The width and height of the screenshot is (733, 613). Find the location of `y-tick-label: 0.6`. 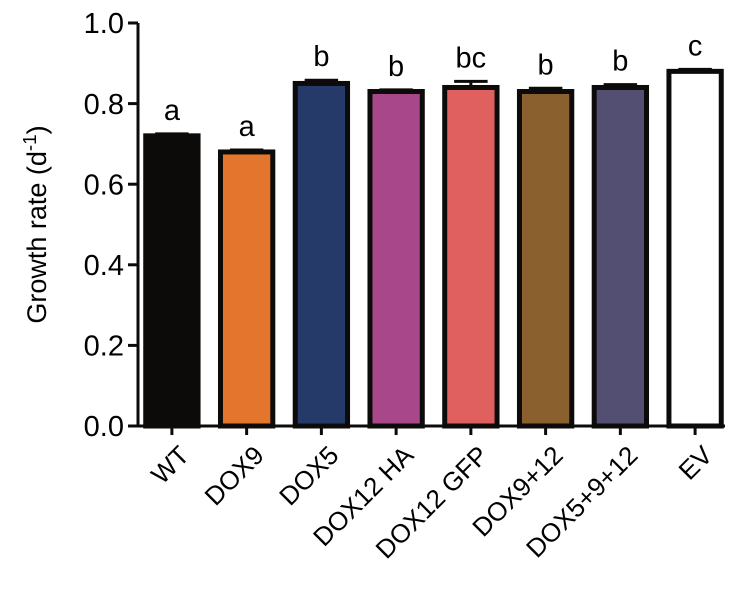

y-tick-label: 0.6 is located at coordinates (104, 185).